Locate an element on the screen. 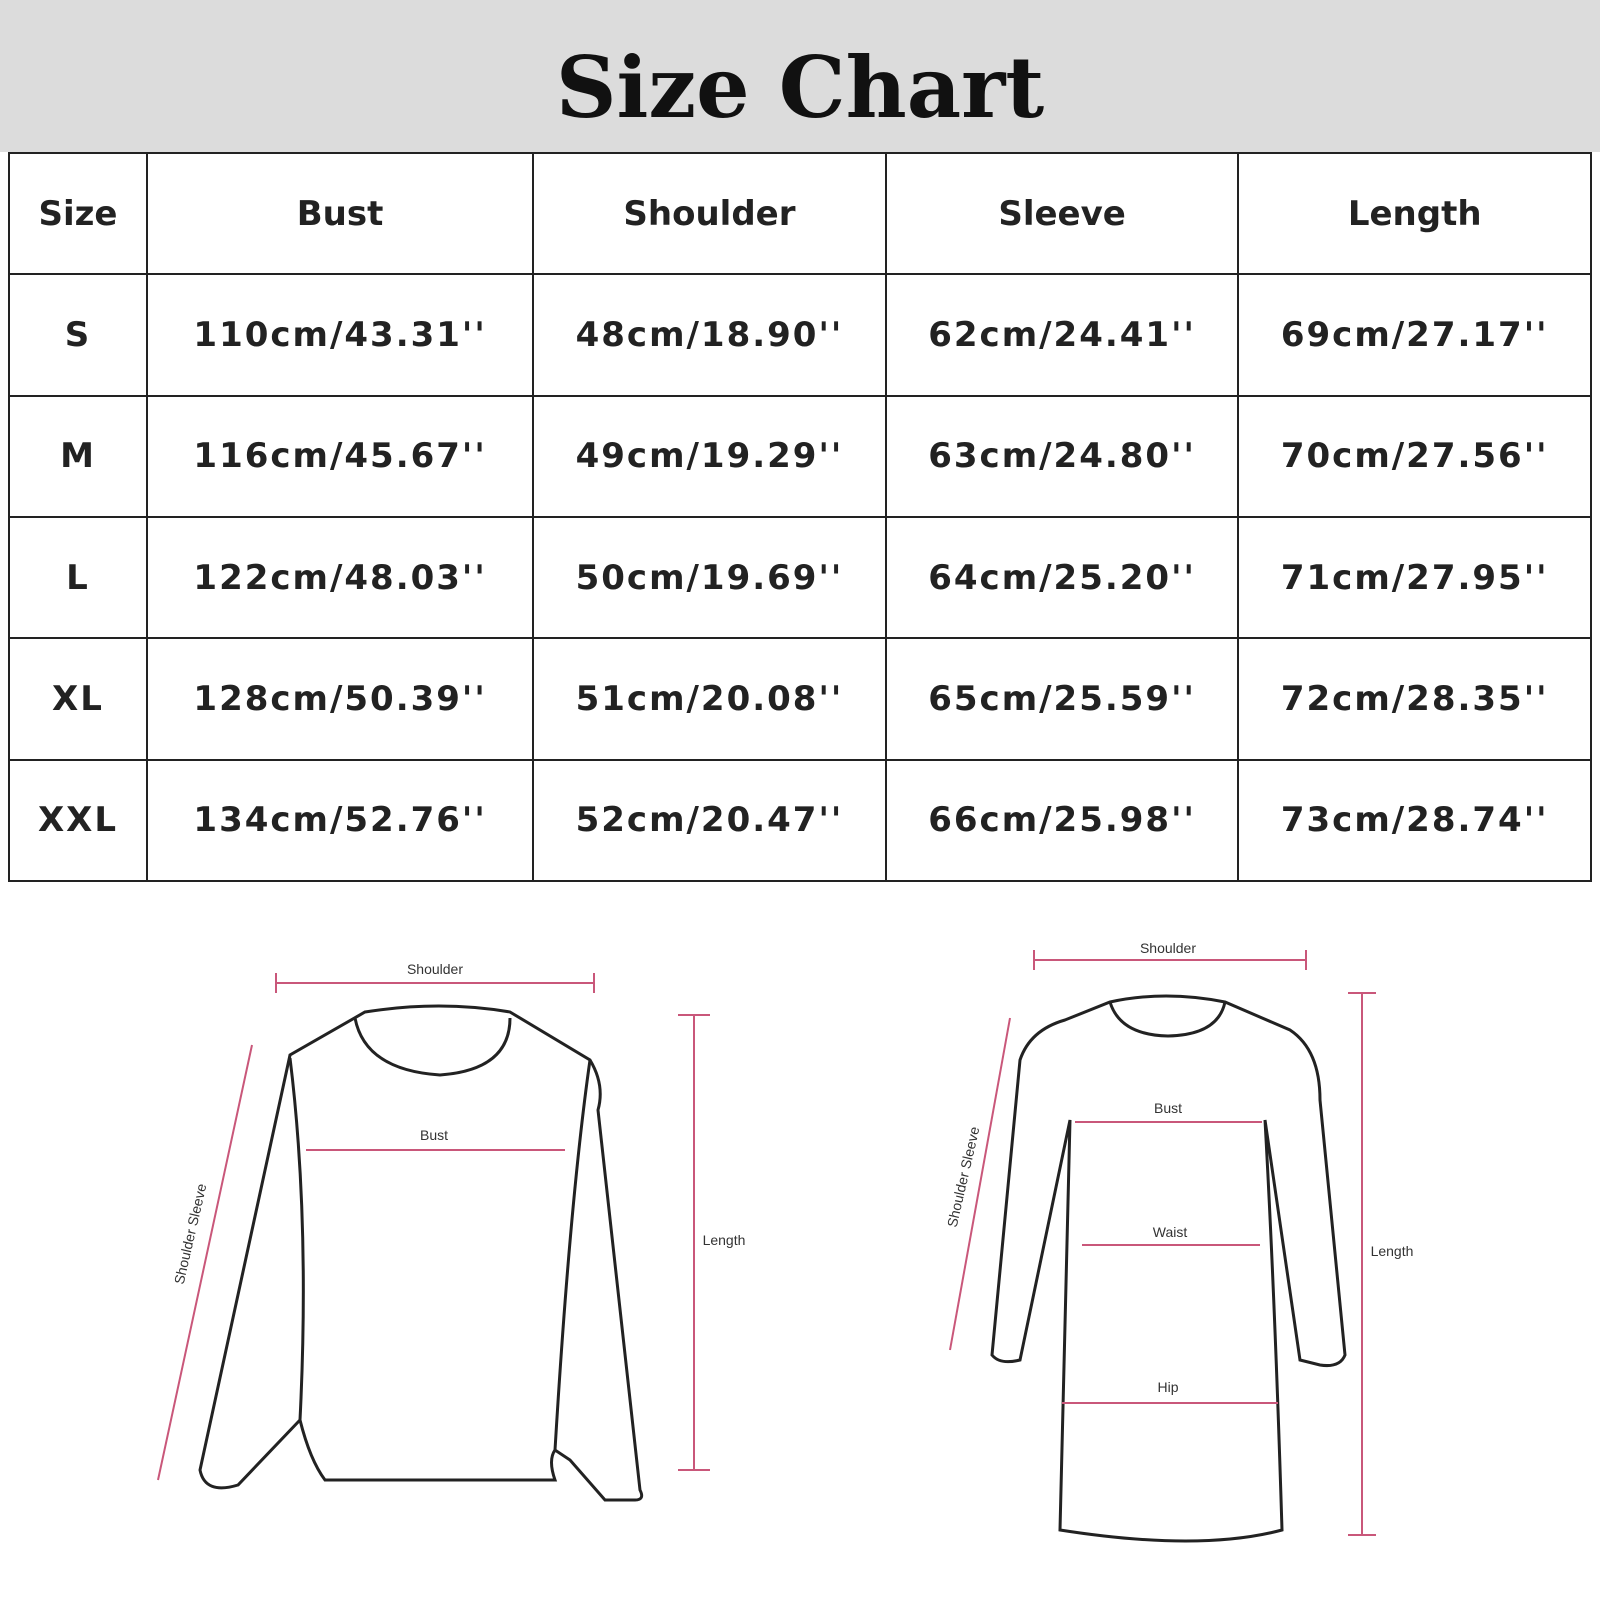 The width and height of the screenshot is (1600, 1600). header-length: Length is located at coordinates (1414, 213).